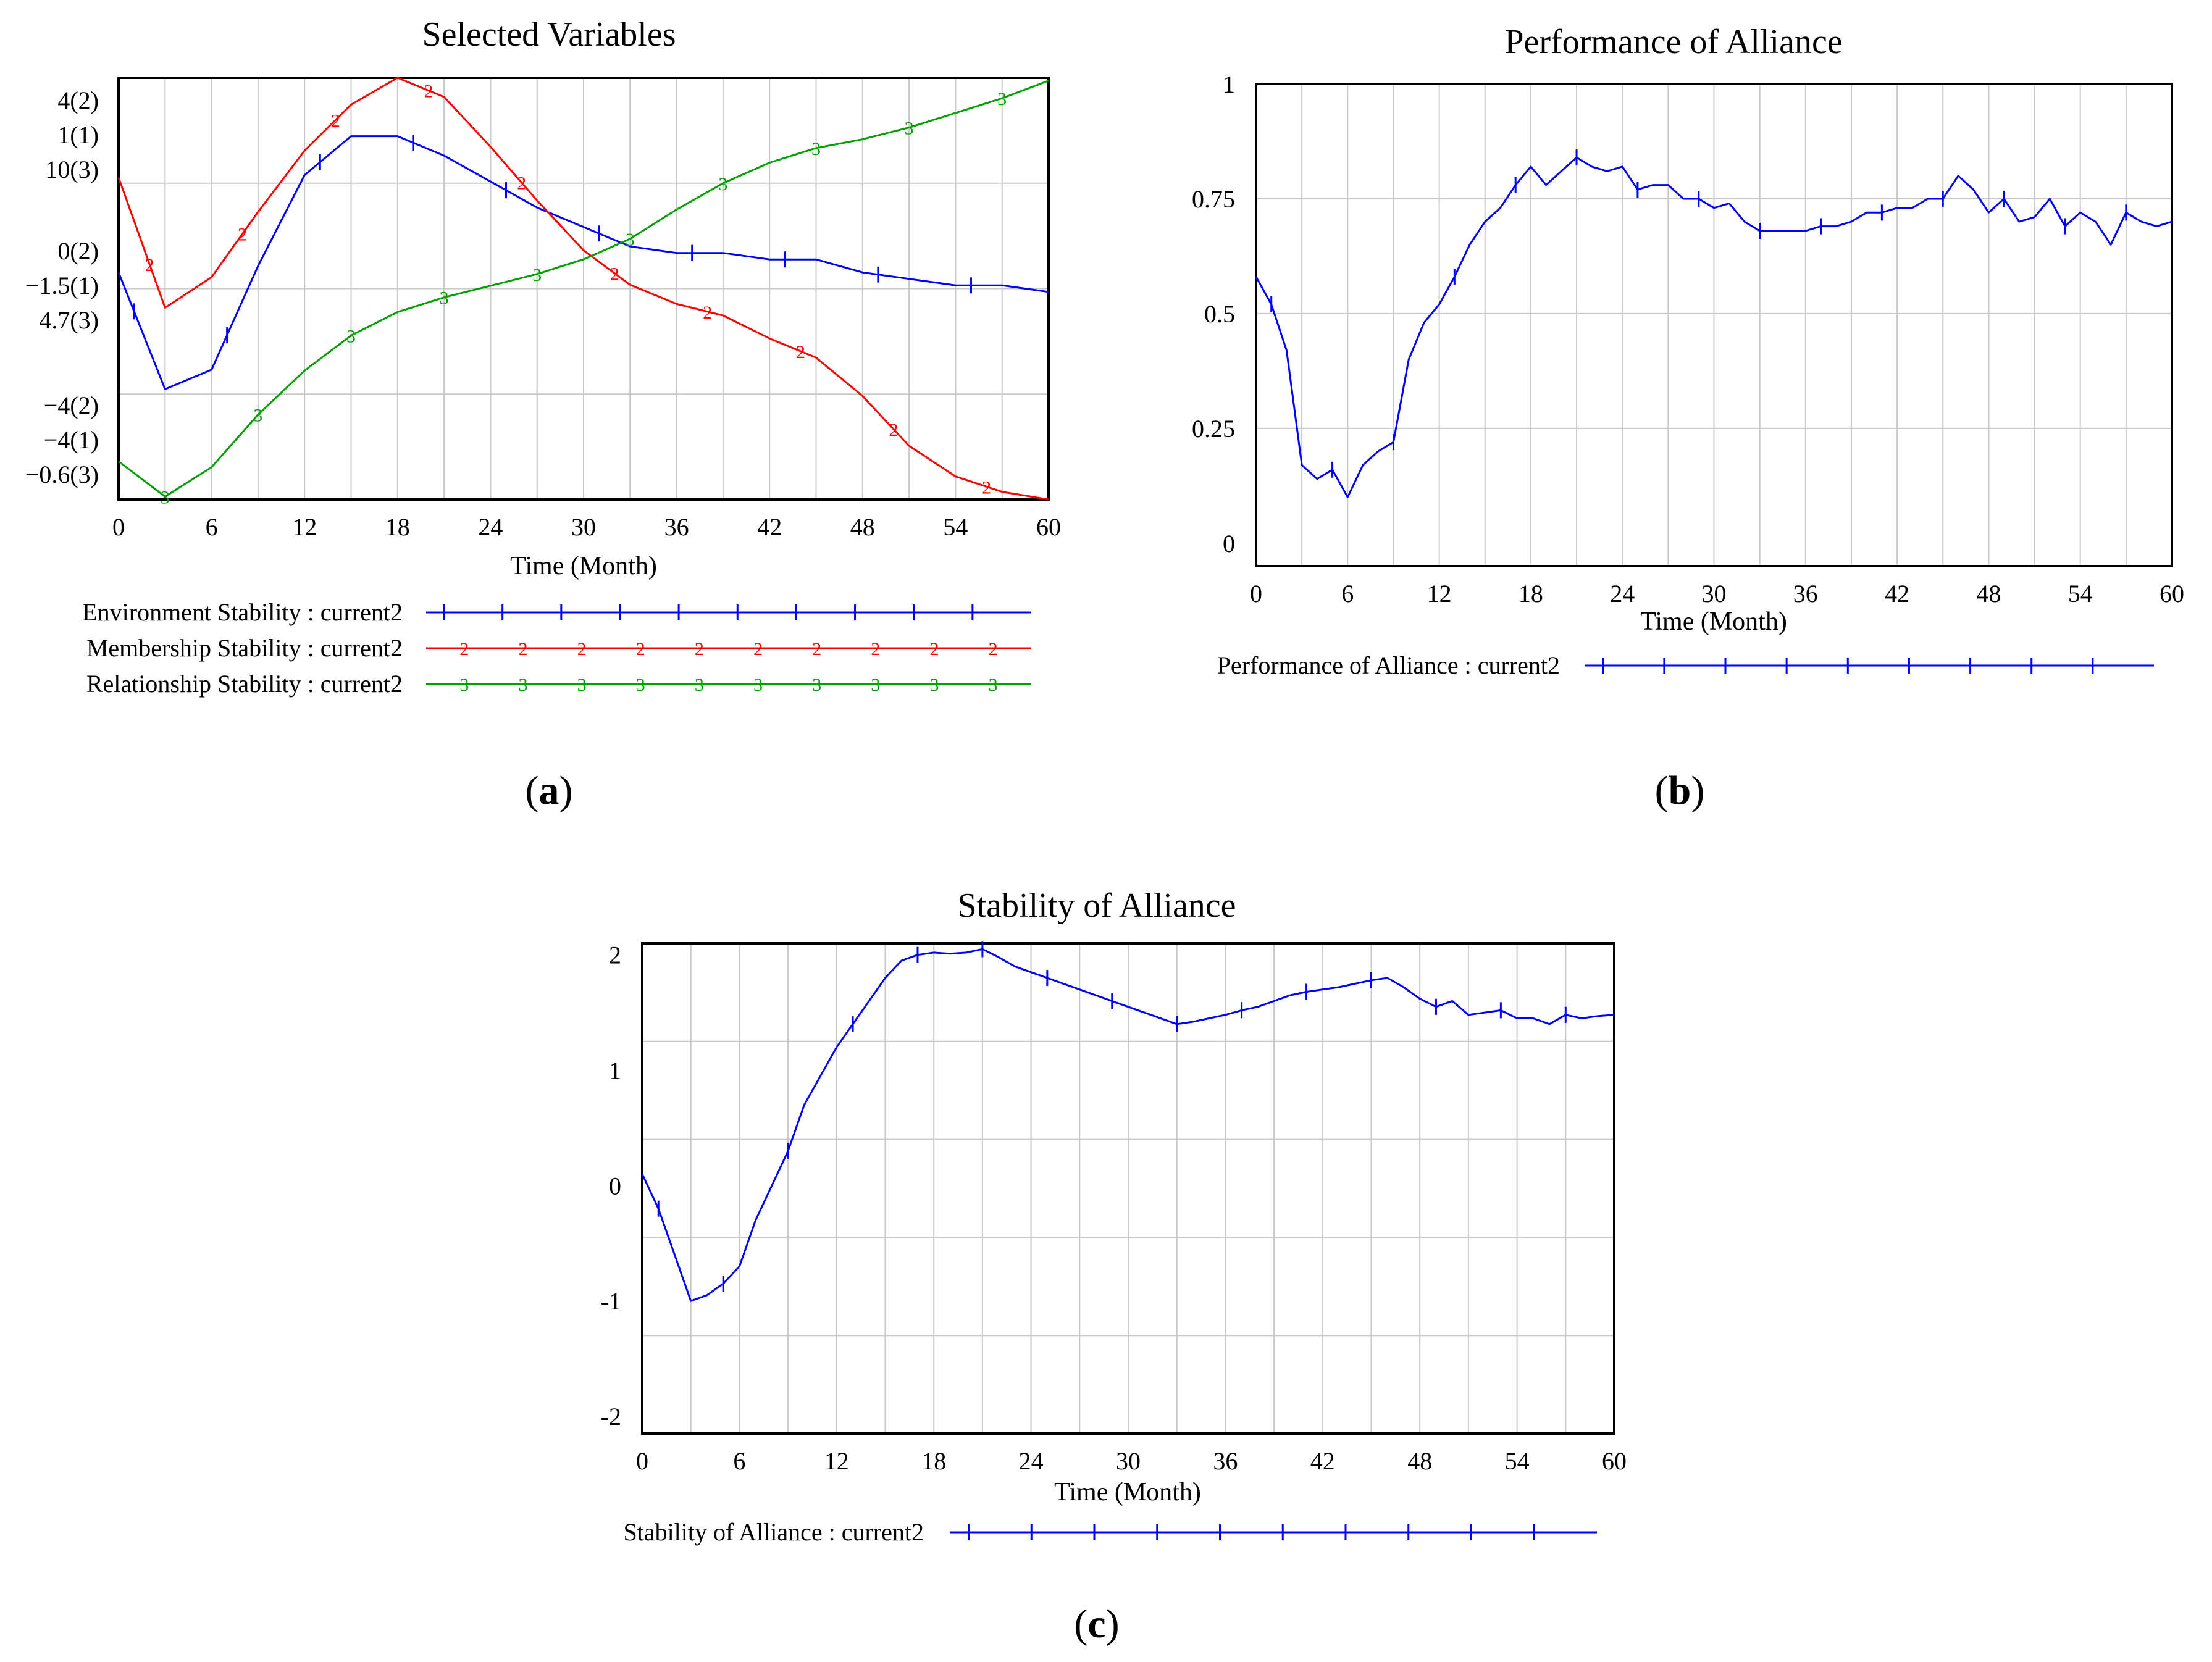 This screenshot has height=1662, width=2212. I want to click on chart-a-grid, so click(584, 288).